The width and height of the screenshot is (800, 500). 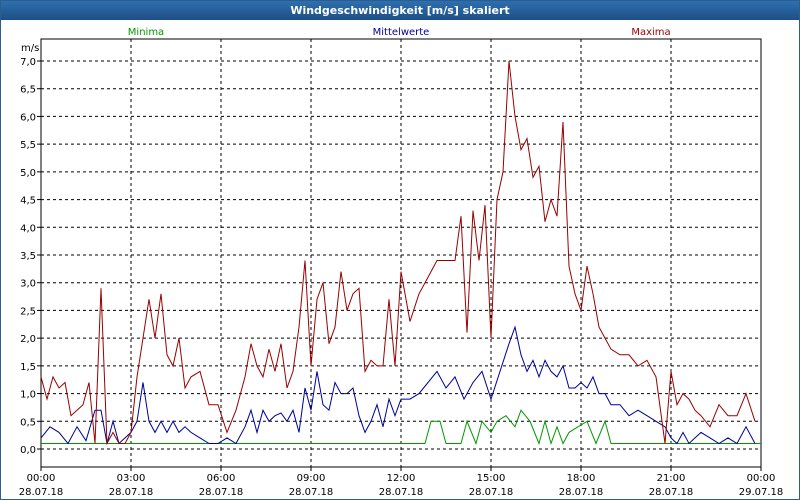 What do you see at coordinates (28, 173) in the screenshot?
I see `y-tick-label: 5,0` at bounding box center [28, 173].